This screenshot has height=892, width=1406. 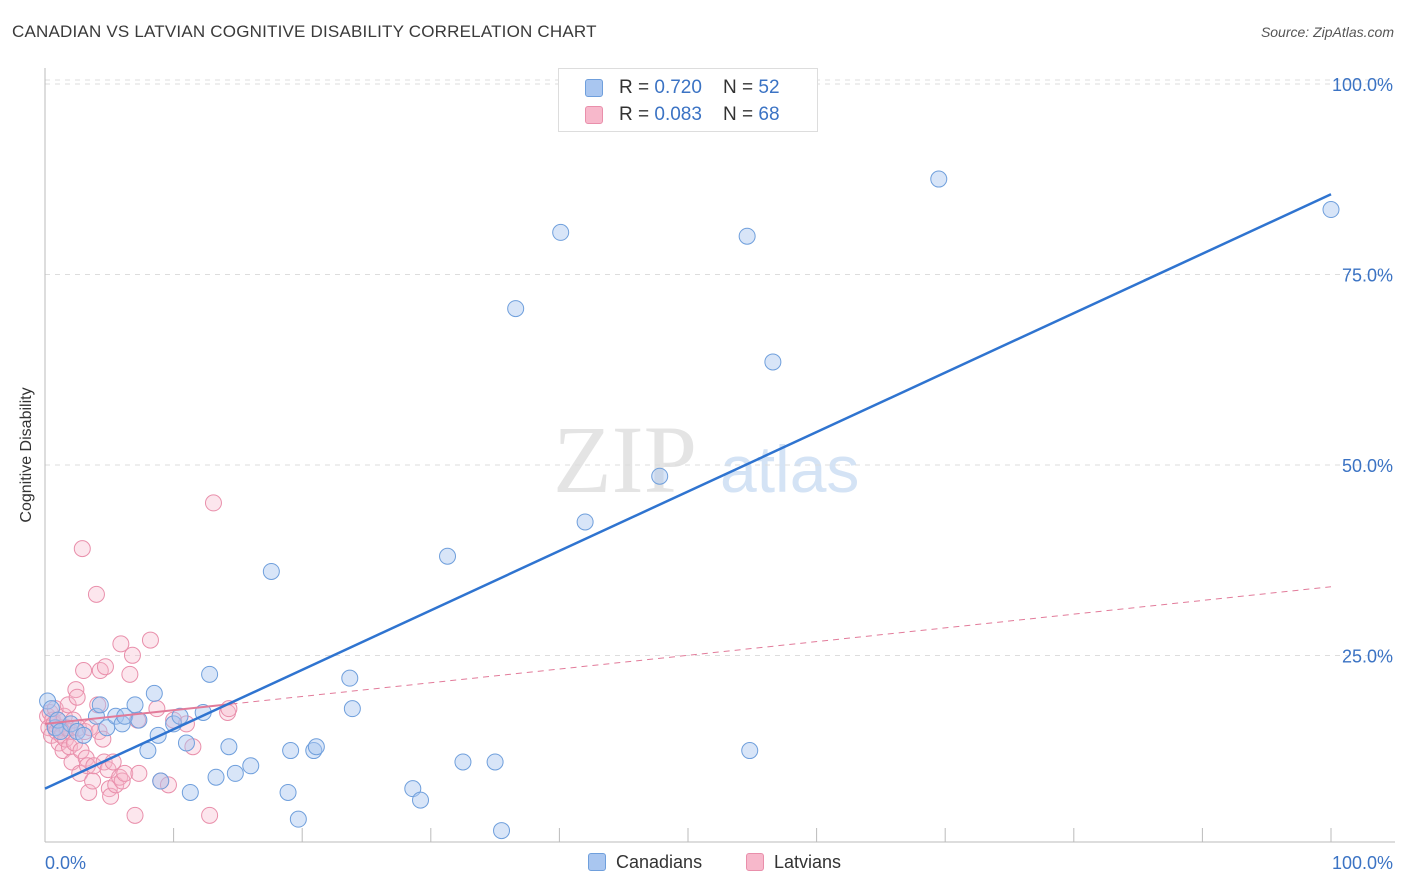 What do you see at coordinates (808, 862) in the screenshot?
I see `latvians-legend-label: Latvians` at bounding box center [808, 862].